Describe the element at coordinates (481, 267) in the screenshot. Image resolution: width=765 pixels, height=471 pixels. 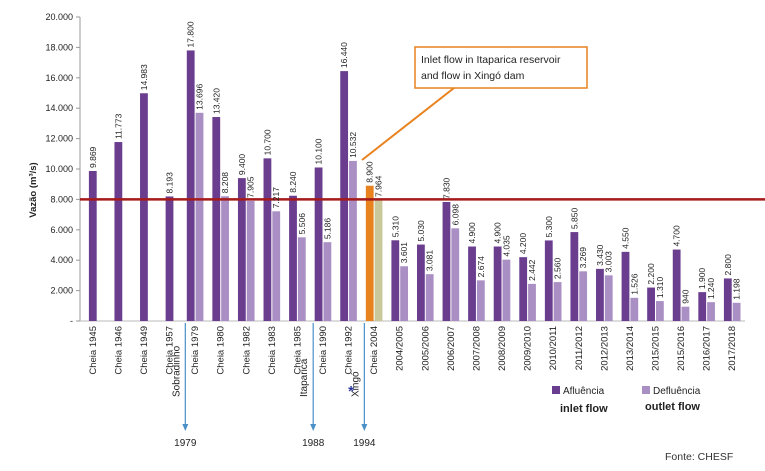
I see `data-label-outflow: 2.674` at that location.